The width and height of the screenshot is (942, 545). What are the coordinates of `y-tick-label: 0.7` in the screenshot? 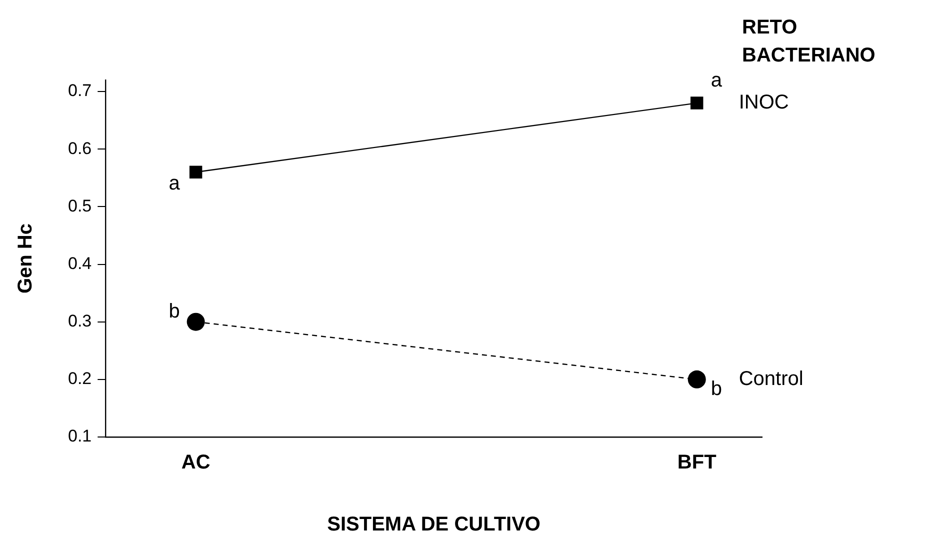 It's located at (80, 90).